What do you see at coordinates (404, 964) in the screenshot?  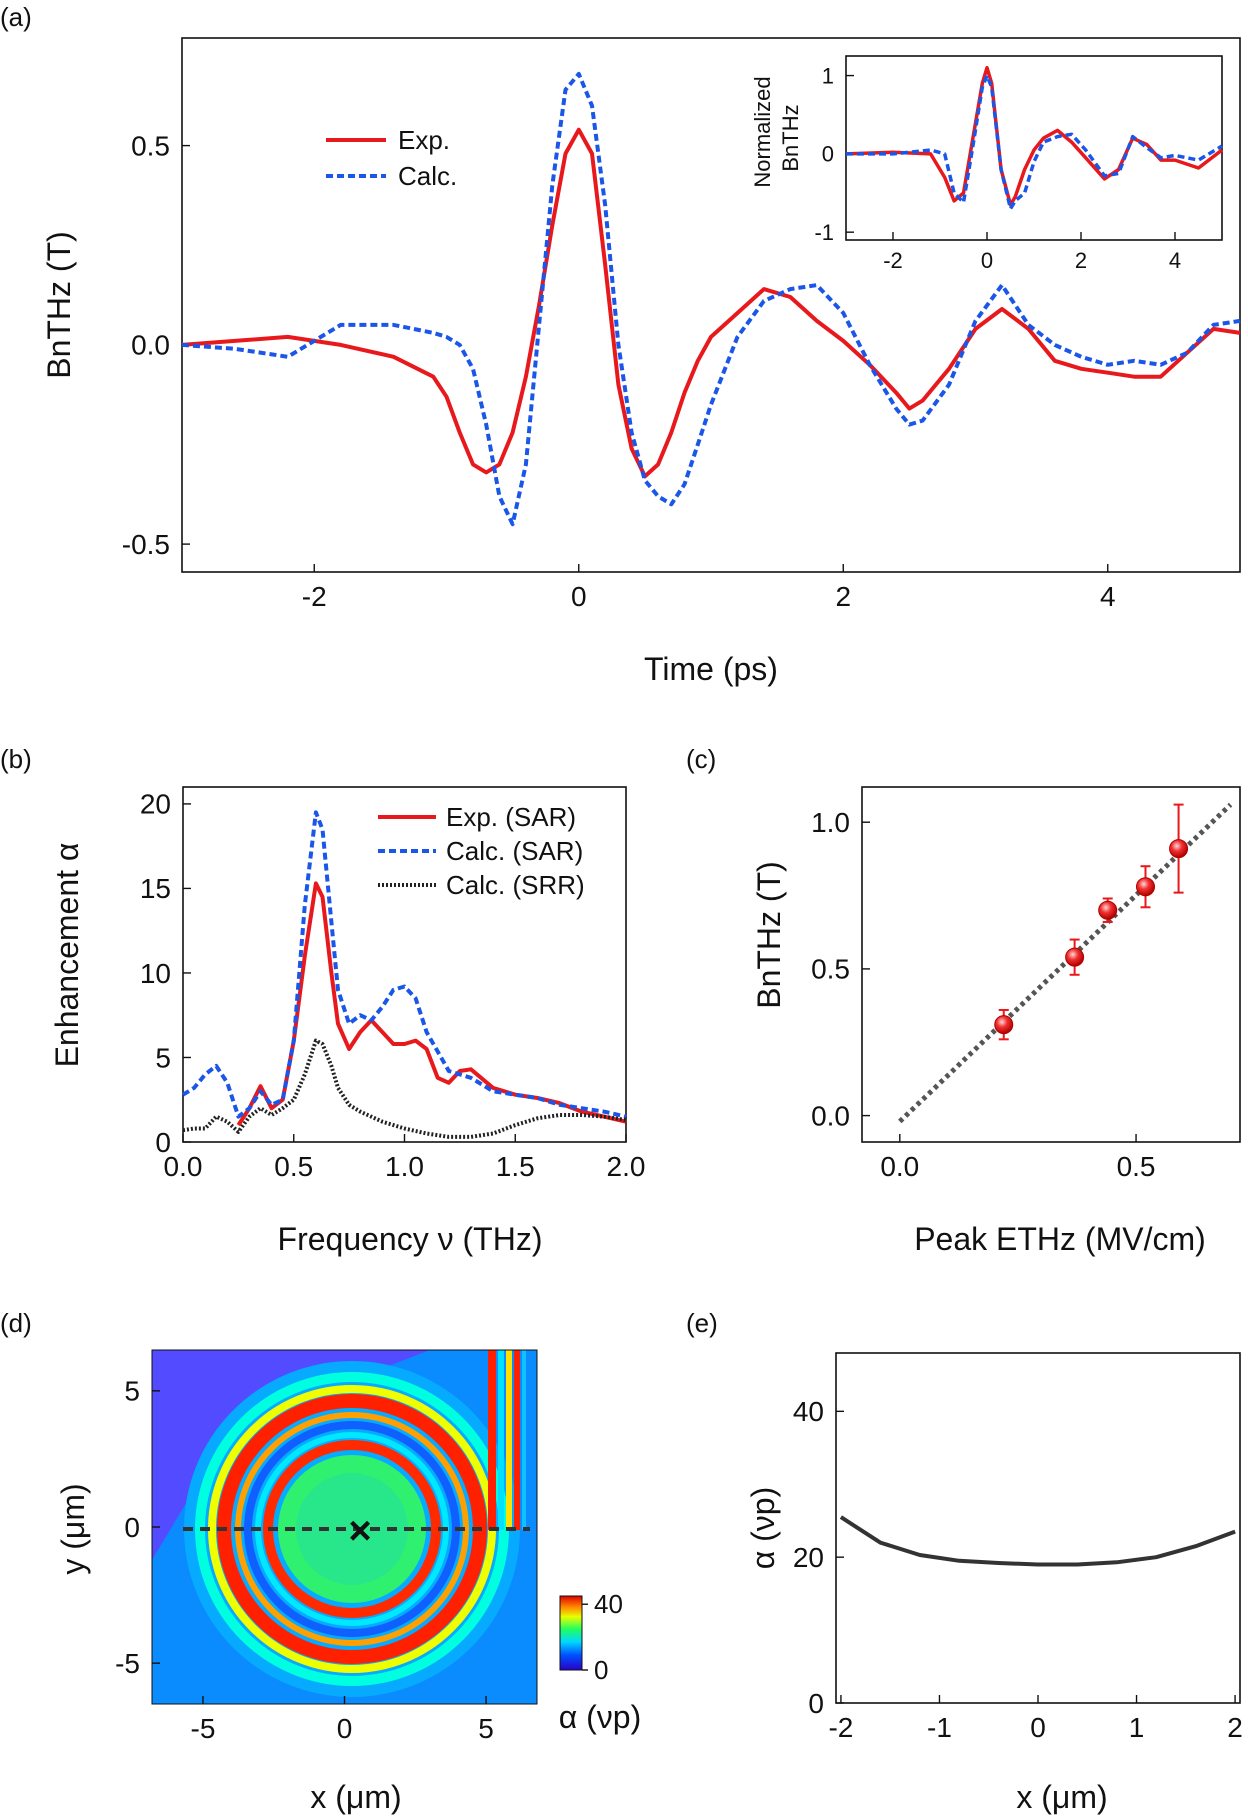 I see `series-line-calc-sar` at bounding box center [404, 964].